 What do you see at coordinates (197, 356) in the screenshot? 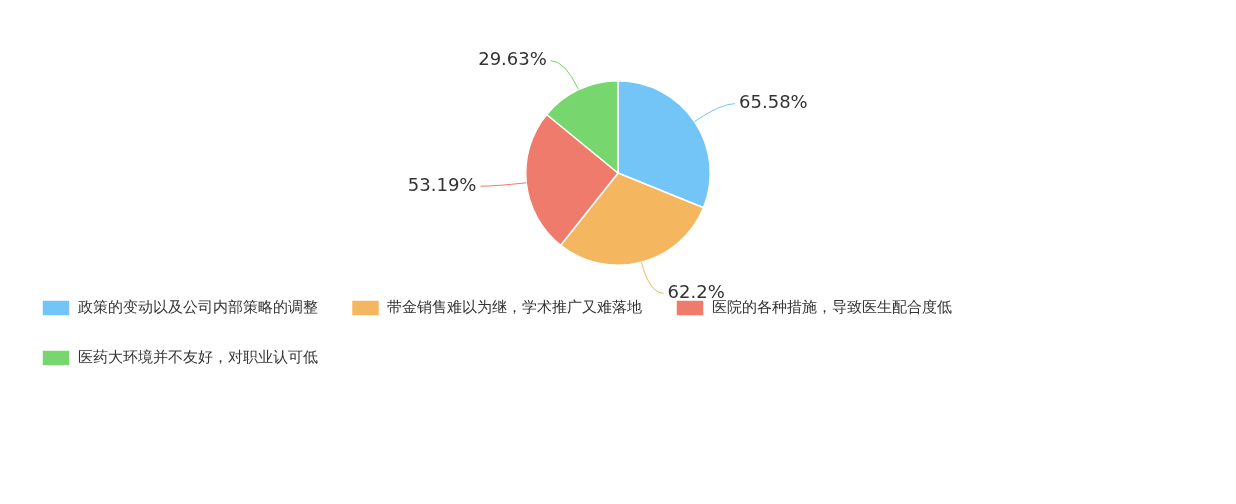
I see `legend-label: 医药大环境并不友好，对职业认可低` at bounding box center [197, 356].